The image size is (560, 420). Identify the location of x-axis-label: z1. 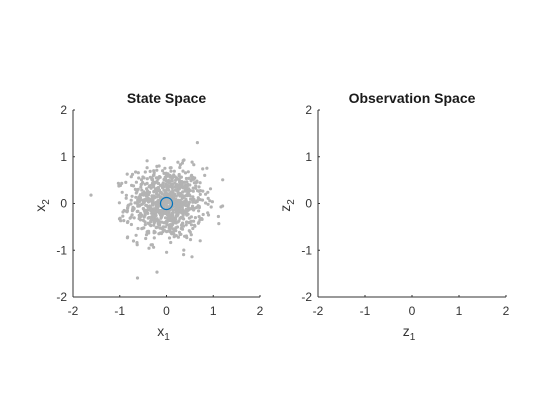
(409, 333).